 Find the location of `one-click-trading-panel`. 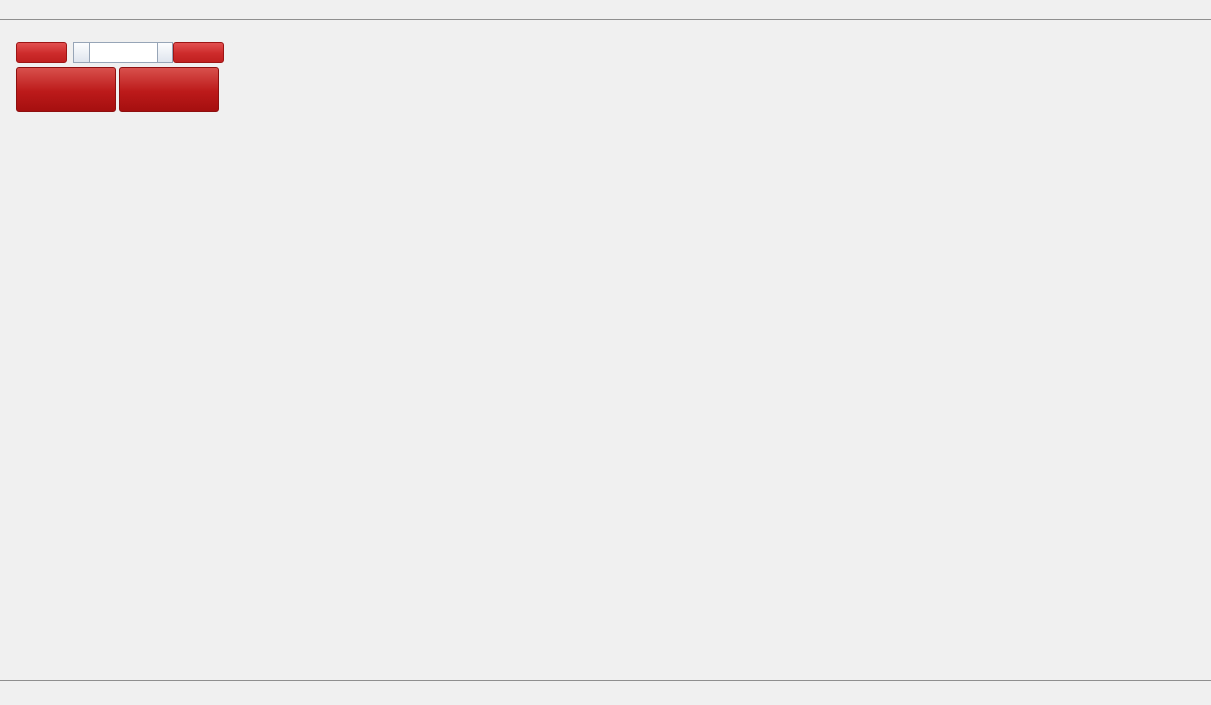

one-click-trading-panel is located at coordinates (120, 77).